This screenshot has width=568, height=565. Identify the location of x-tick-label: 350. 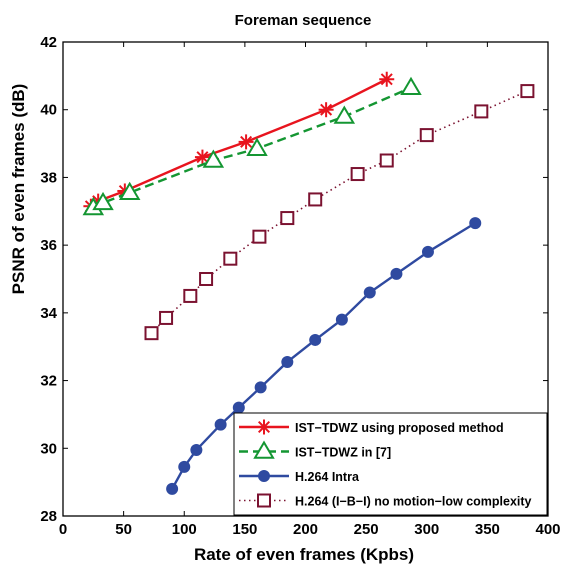
(487, 529).